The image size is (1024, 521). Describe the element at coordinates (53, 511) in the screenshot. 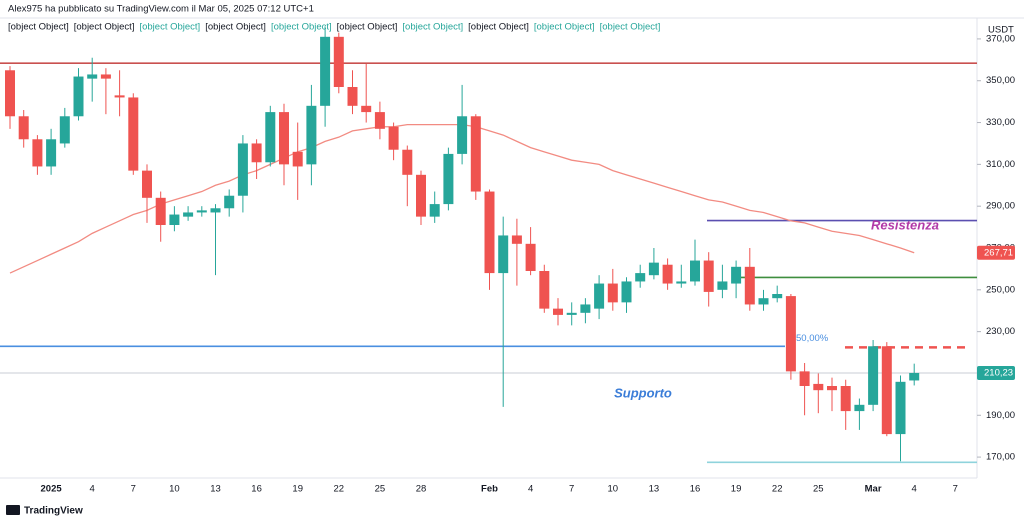

I see `brand-name: TradingView` at that location.